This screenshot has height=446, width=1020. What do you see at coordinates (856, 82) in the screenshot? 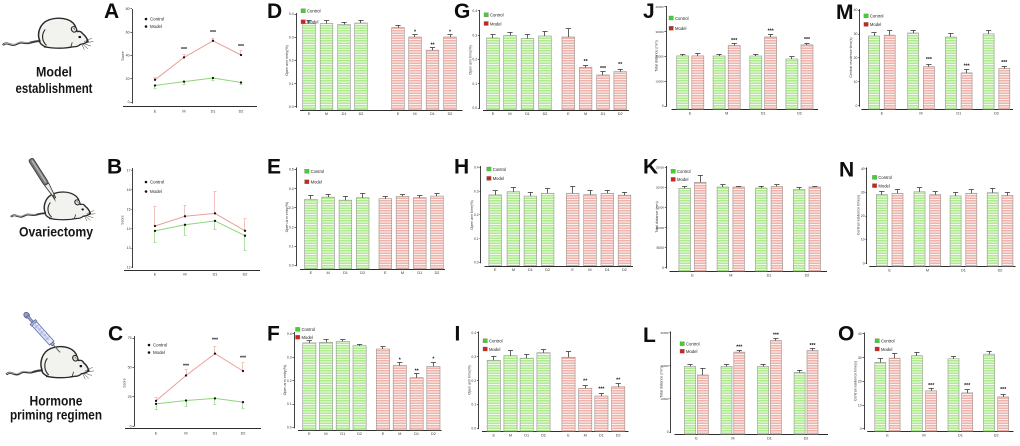
I see `svg-text: 10` at bounding box center [856, 82].